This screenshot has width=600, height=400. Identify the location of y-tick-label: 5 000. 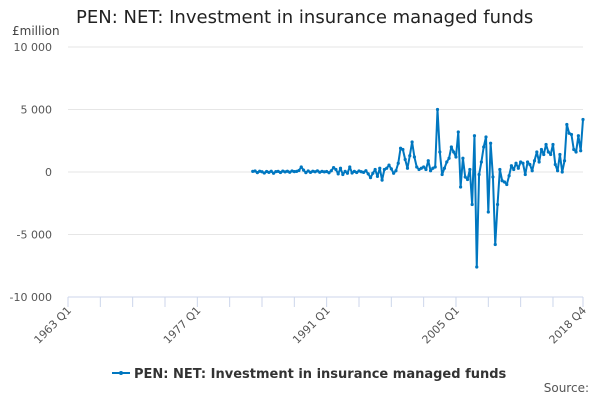
(37, 110).